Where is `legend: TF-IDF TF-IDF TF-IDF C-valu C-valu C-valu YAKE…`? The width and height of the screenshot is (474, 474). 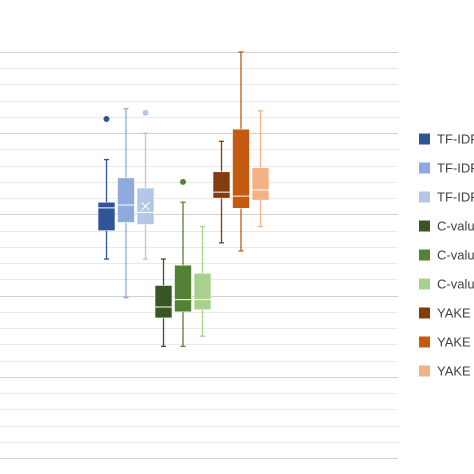 legend: TF-IDF TF-IDF TF-IDF C-valu C-valu C-valu YAKE… is located at coordinates (446, 255).